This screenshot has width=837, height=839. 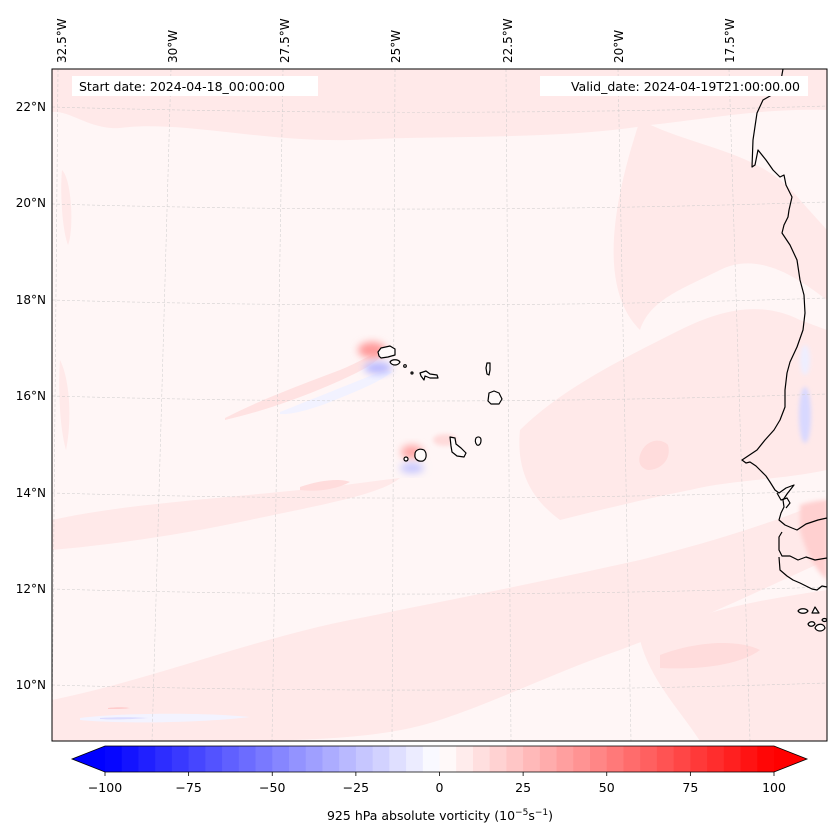 I want to click on field-dipole-neg-fogo, so click(x=412, y=468).